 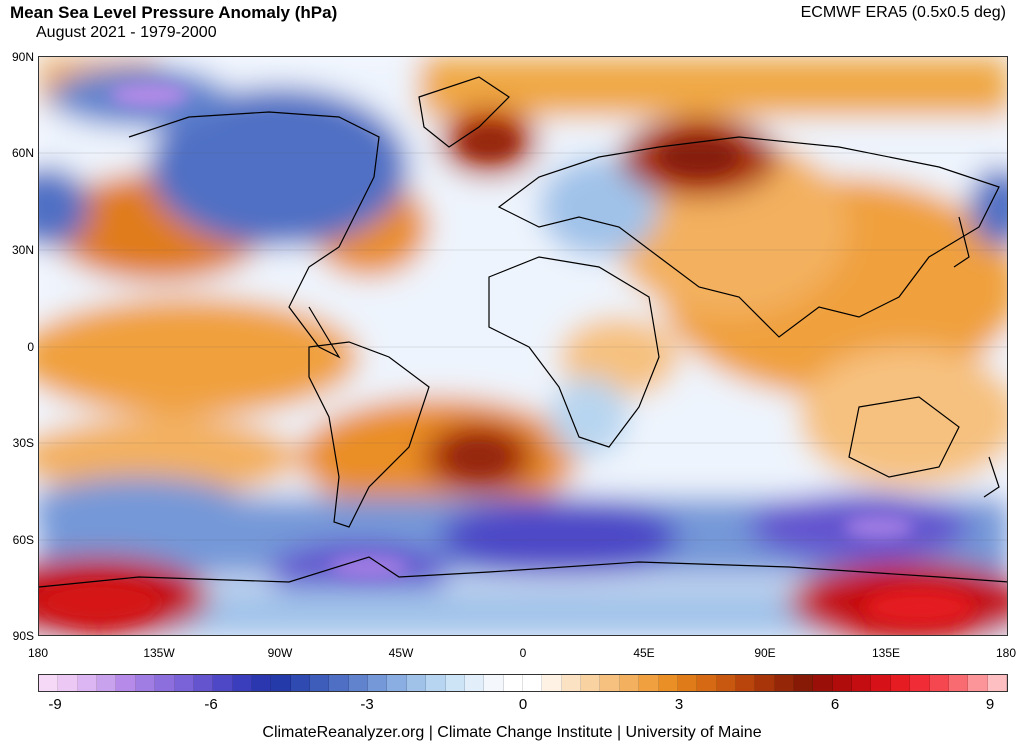 I want to click on lon-label: 135W, so click(x=159, y=653).